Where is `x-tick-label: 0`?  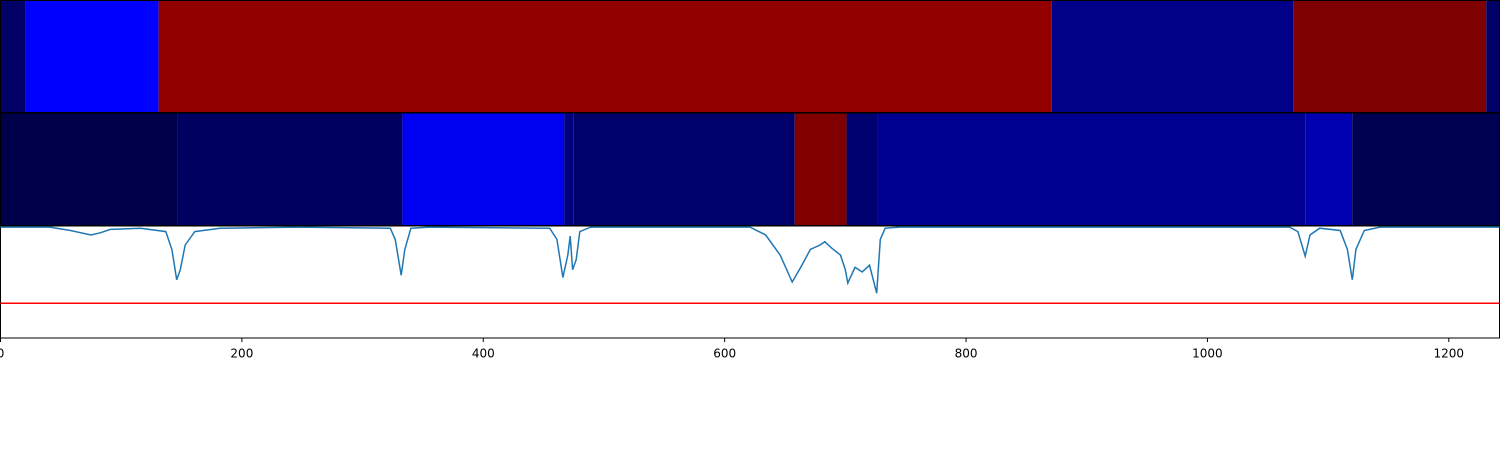
x-tick-label: 0 is located at coordinates (2, 354).